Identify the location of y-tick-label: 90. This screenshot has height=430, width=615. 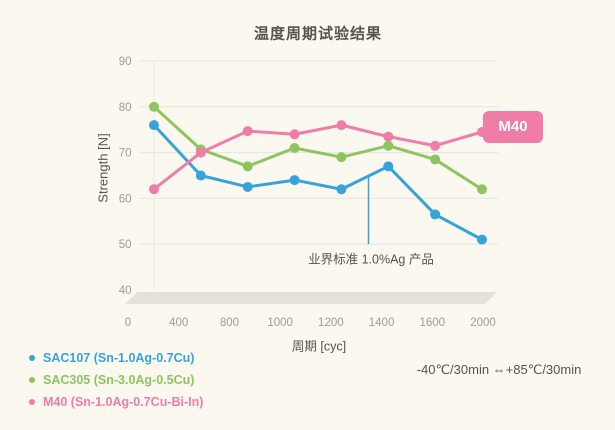
(125, 62).